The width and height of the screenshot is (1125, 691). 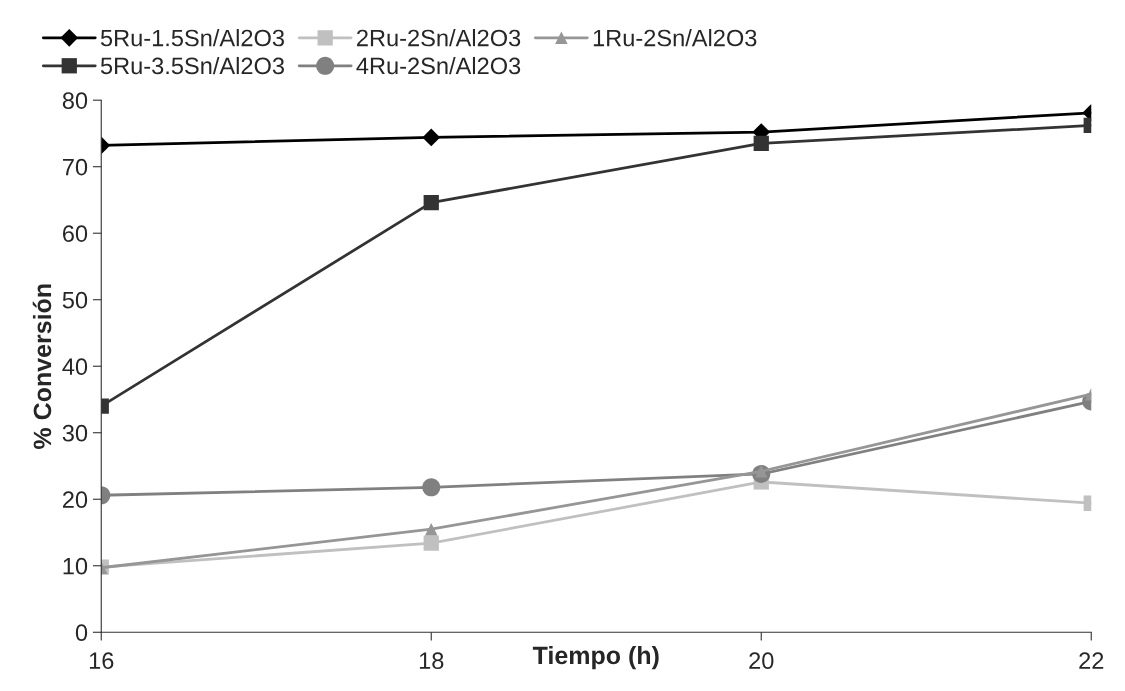 What do you see at coordinates (192, 65) in the screenshot?
I see `legend-label: 5Ru-3.5Sn/Al2O3` at bounding box center [192, 65].